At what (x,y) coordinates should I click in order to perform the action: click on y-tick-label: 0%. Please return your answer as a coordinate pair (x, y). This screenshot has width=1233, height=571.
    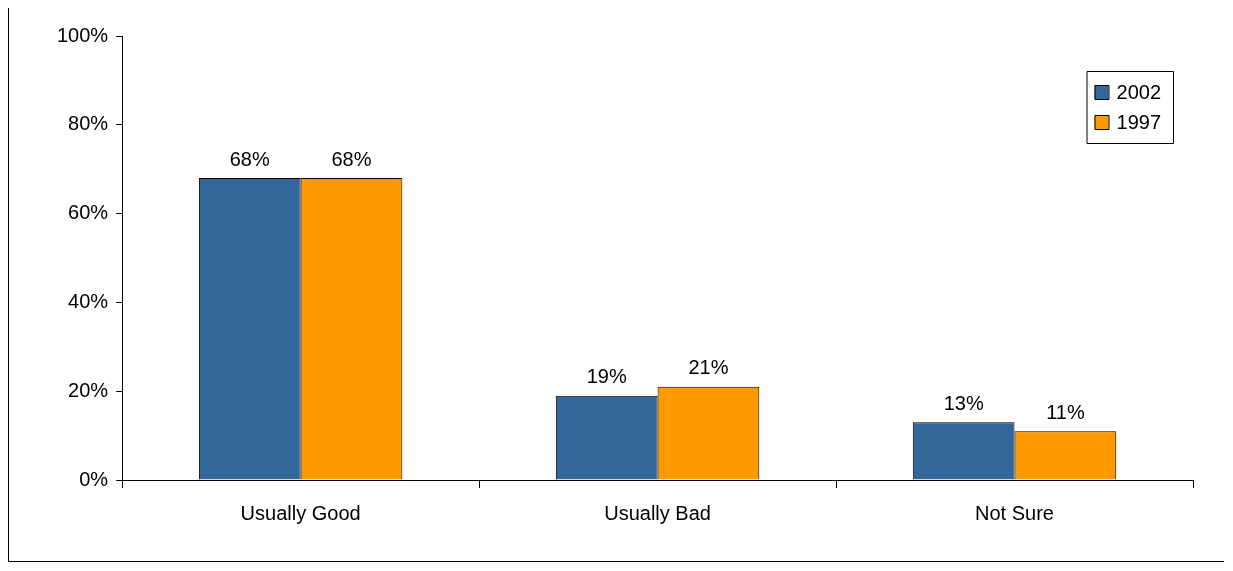
    Looking at the image, I should click on (94, 478).